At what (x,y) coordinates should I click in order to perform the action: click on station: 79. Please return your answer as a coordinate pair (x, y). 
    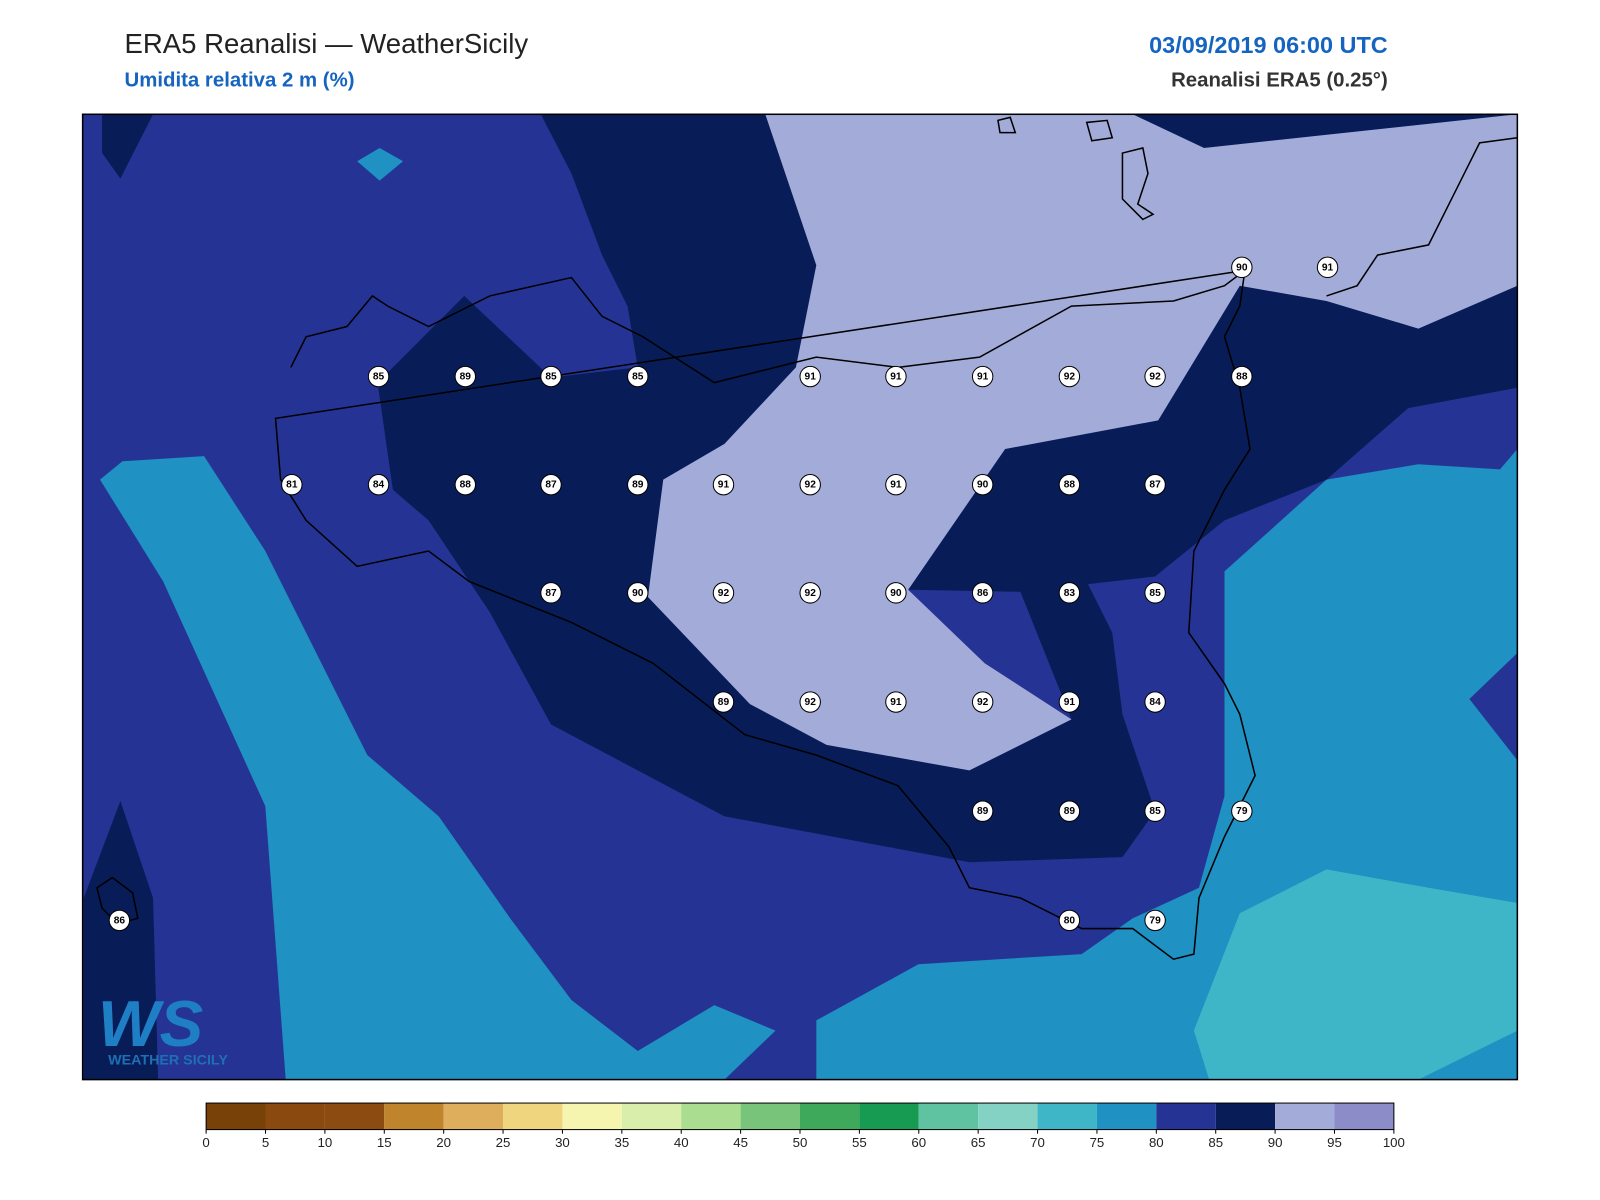
    Looking at the image, I should click on (1242, 811).